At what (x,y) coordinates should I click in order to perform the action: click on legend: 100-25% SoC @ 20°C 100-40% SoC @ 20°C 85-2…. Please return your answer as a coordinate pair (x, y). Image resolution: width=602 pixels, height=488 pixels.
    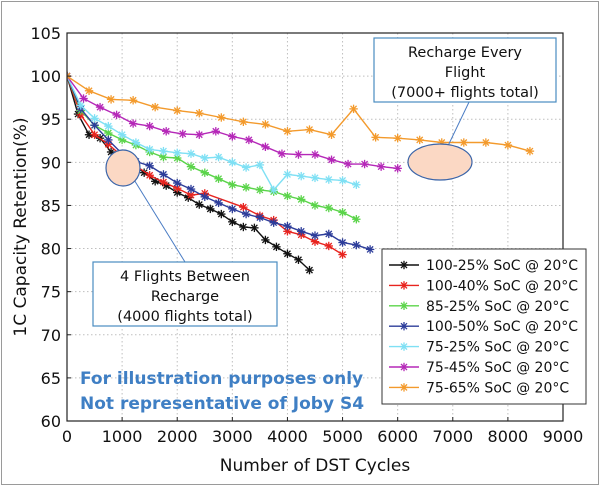
    Looking at the image, I should click on (484, 326).